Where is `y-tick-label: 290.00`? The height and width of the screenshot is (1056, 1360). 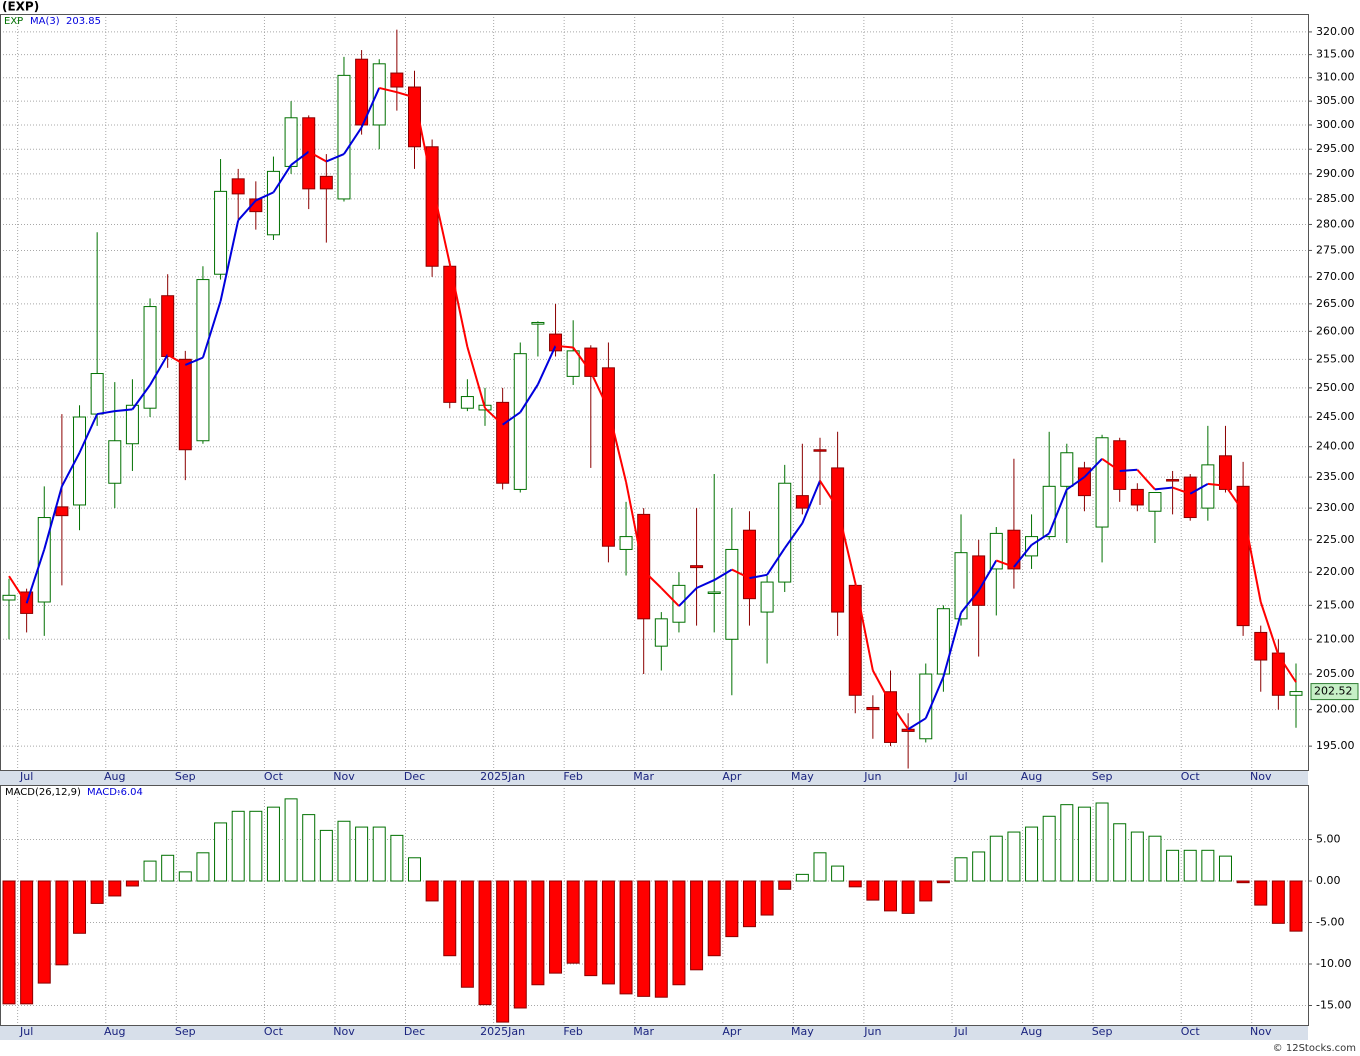
y-tick-label: 290.00 is located at coordinates (1335, 173).